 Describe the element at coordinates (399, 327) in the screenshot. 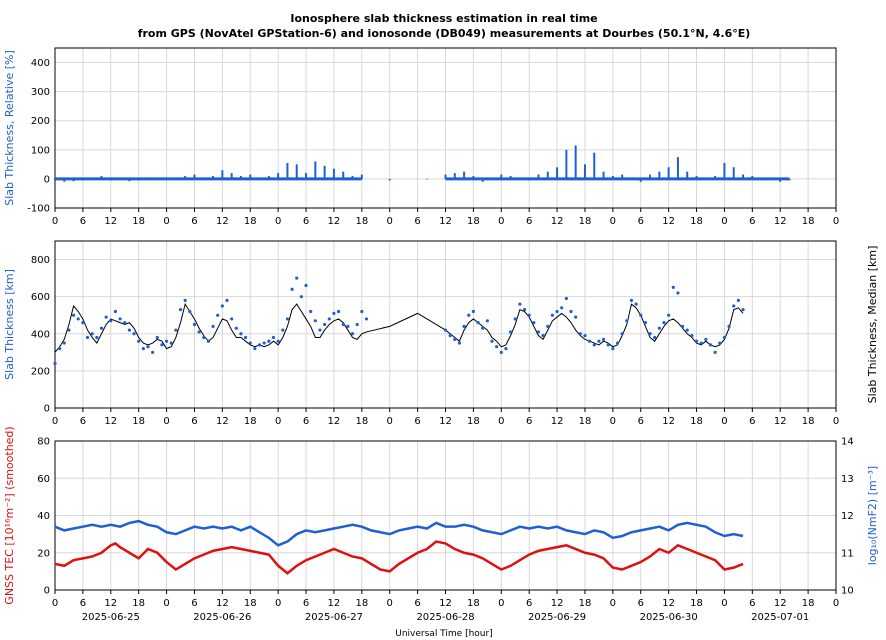

I see `median-line` at that location.